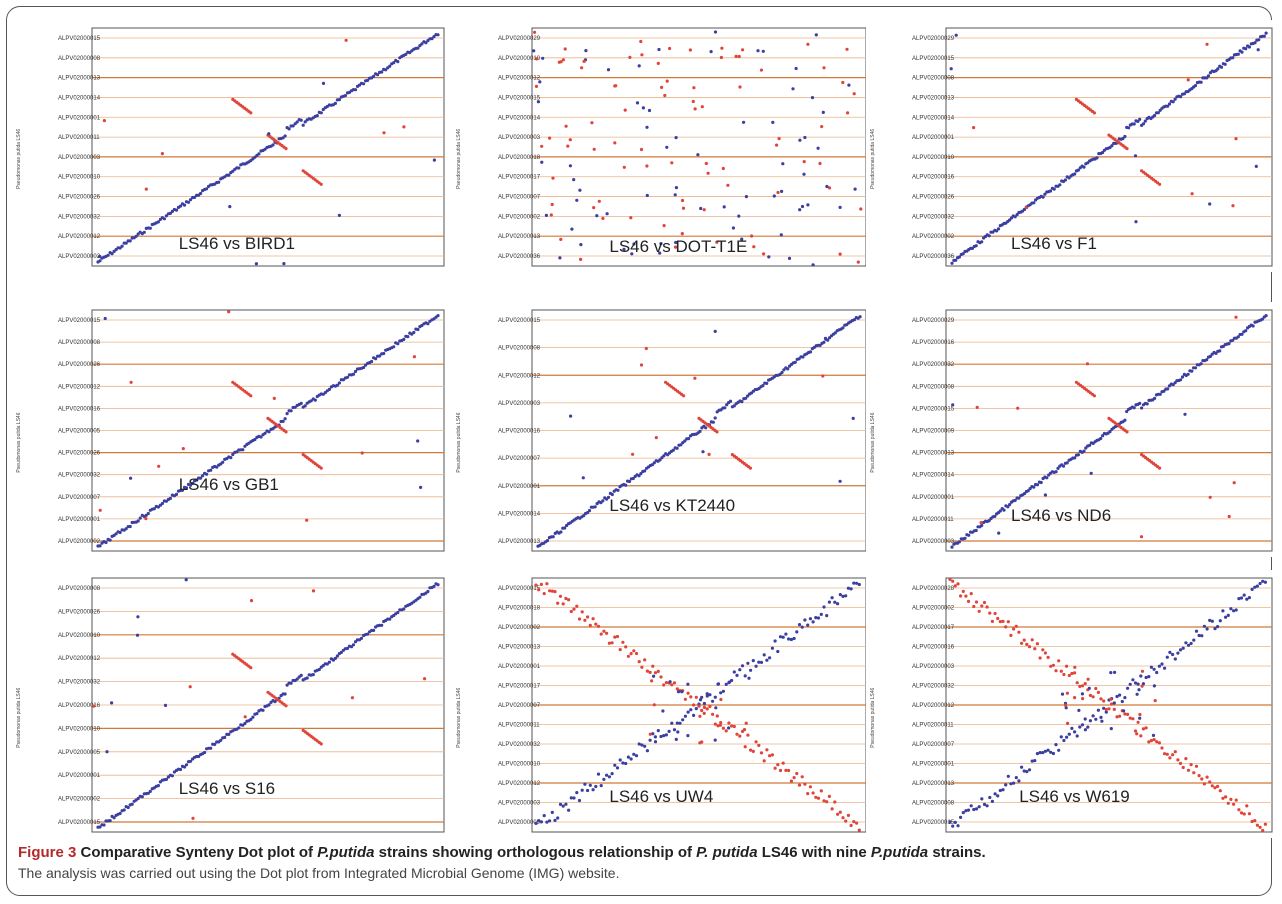 Image resolution: width=1282 pixels, height=904 pixels. What do you see at coordinates (933, 257) in the screenshot?
I see `y-tick-label: ALPV02000036` at bounding box center [933, 257].